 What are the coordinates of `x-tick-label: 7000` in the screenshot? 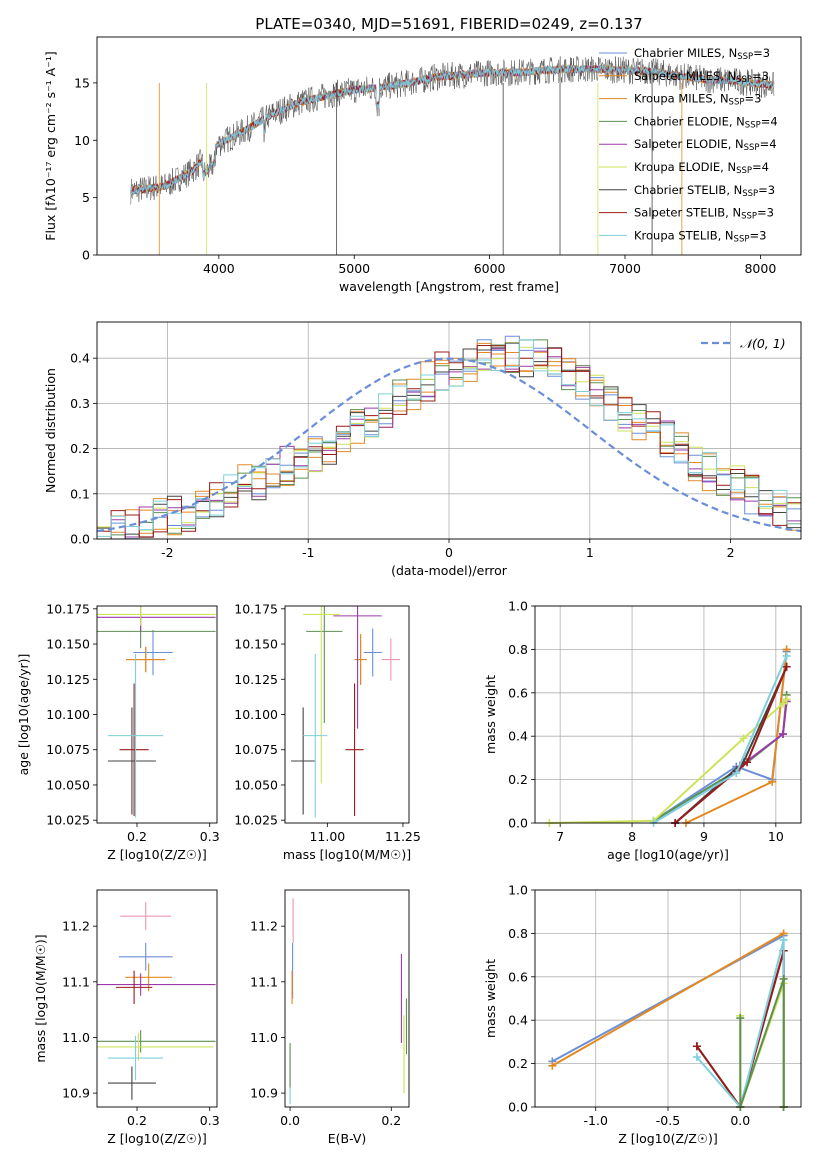 It's located at (625, 268).